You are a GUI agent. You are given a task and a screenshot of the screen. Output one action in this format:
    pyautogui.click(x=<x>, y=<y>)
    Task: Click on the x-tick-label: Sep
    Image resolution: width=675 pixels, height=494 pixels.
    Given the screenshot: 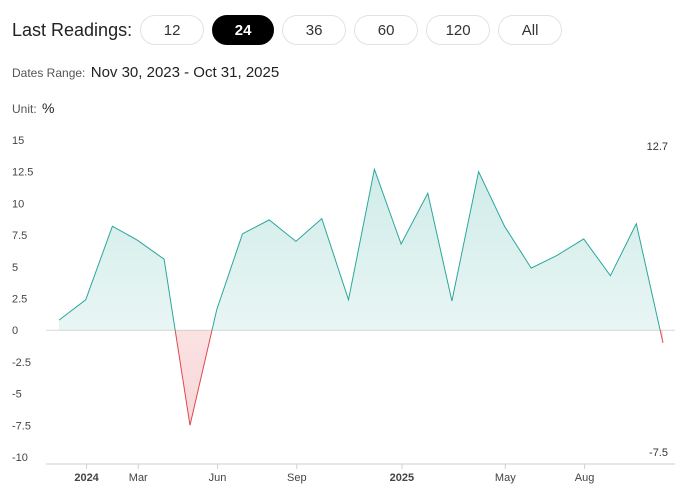 What is the action you would take?
    pyautogui.click(x=297, y=478)
    